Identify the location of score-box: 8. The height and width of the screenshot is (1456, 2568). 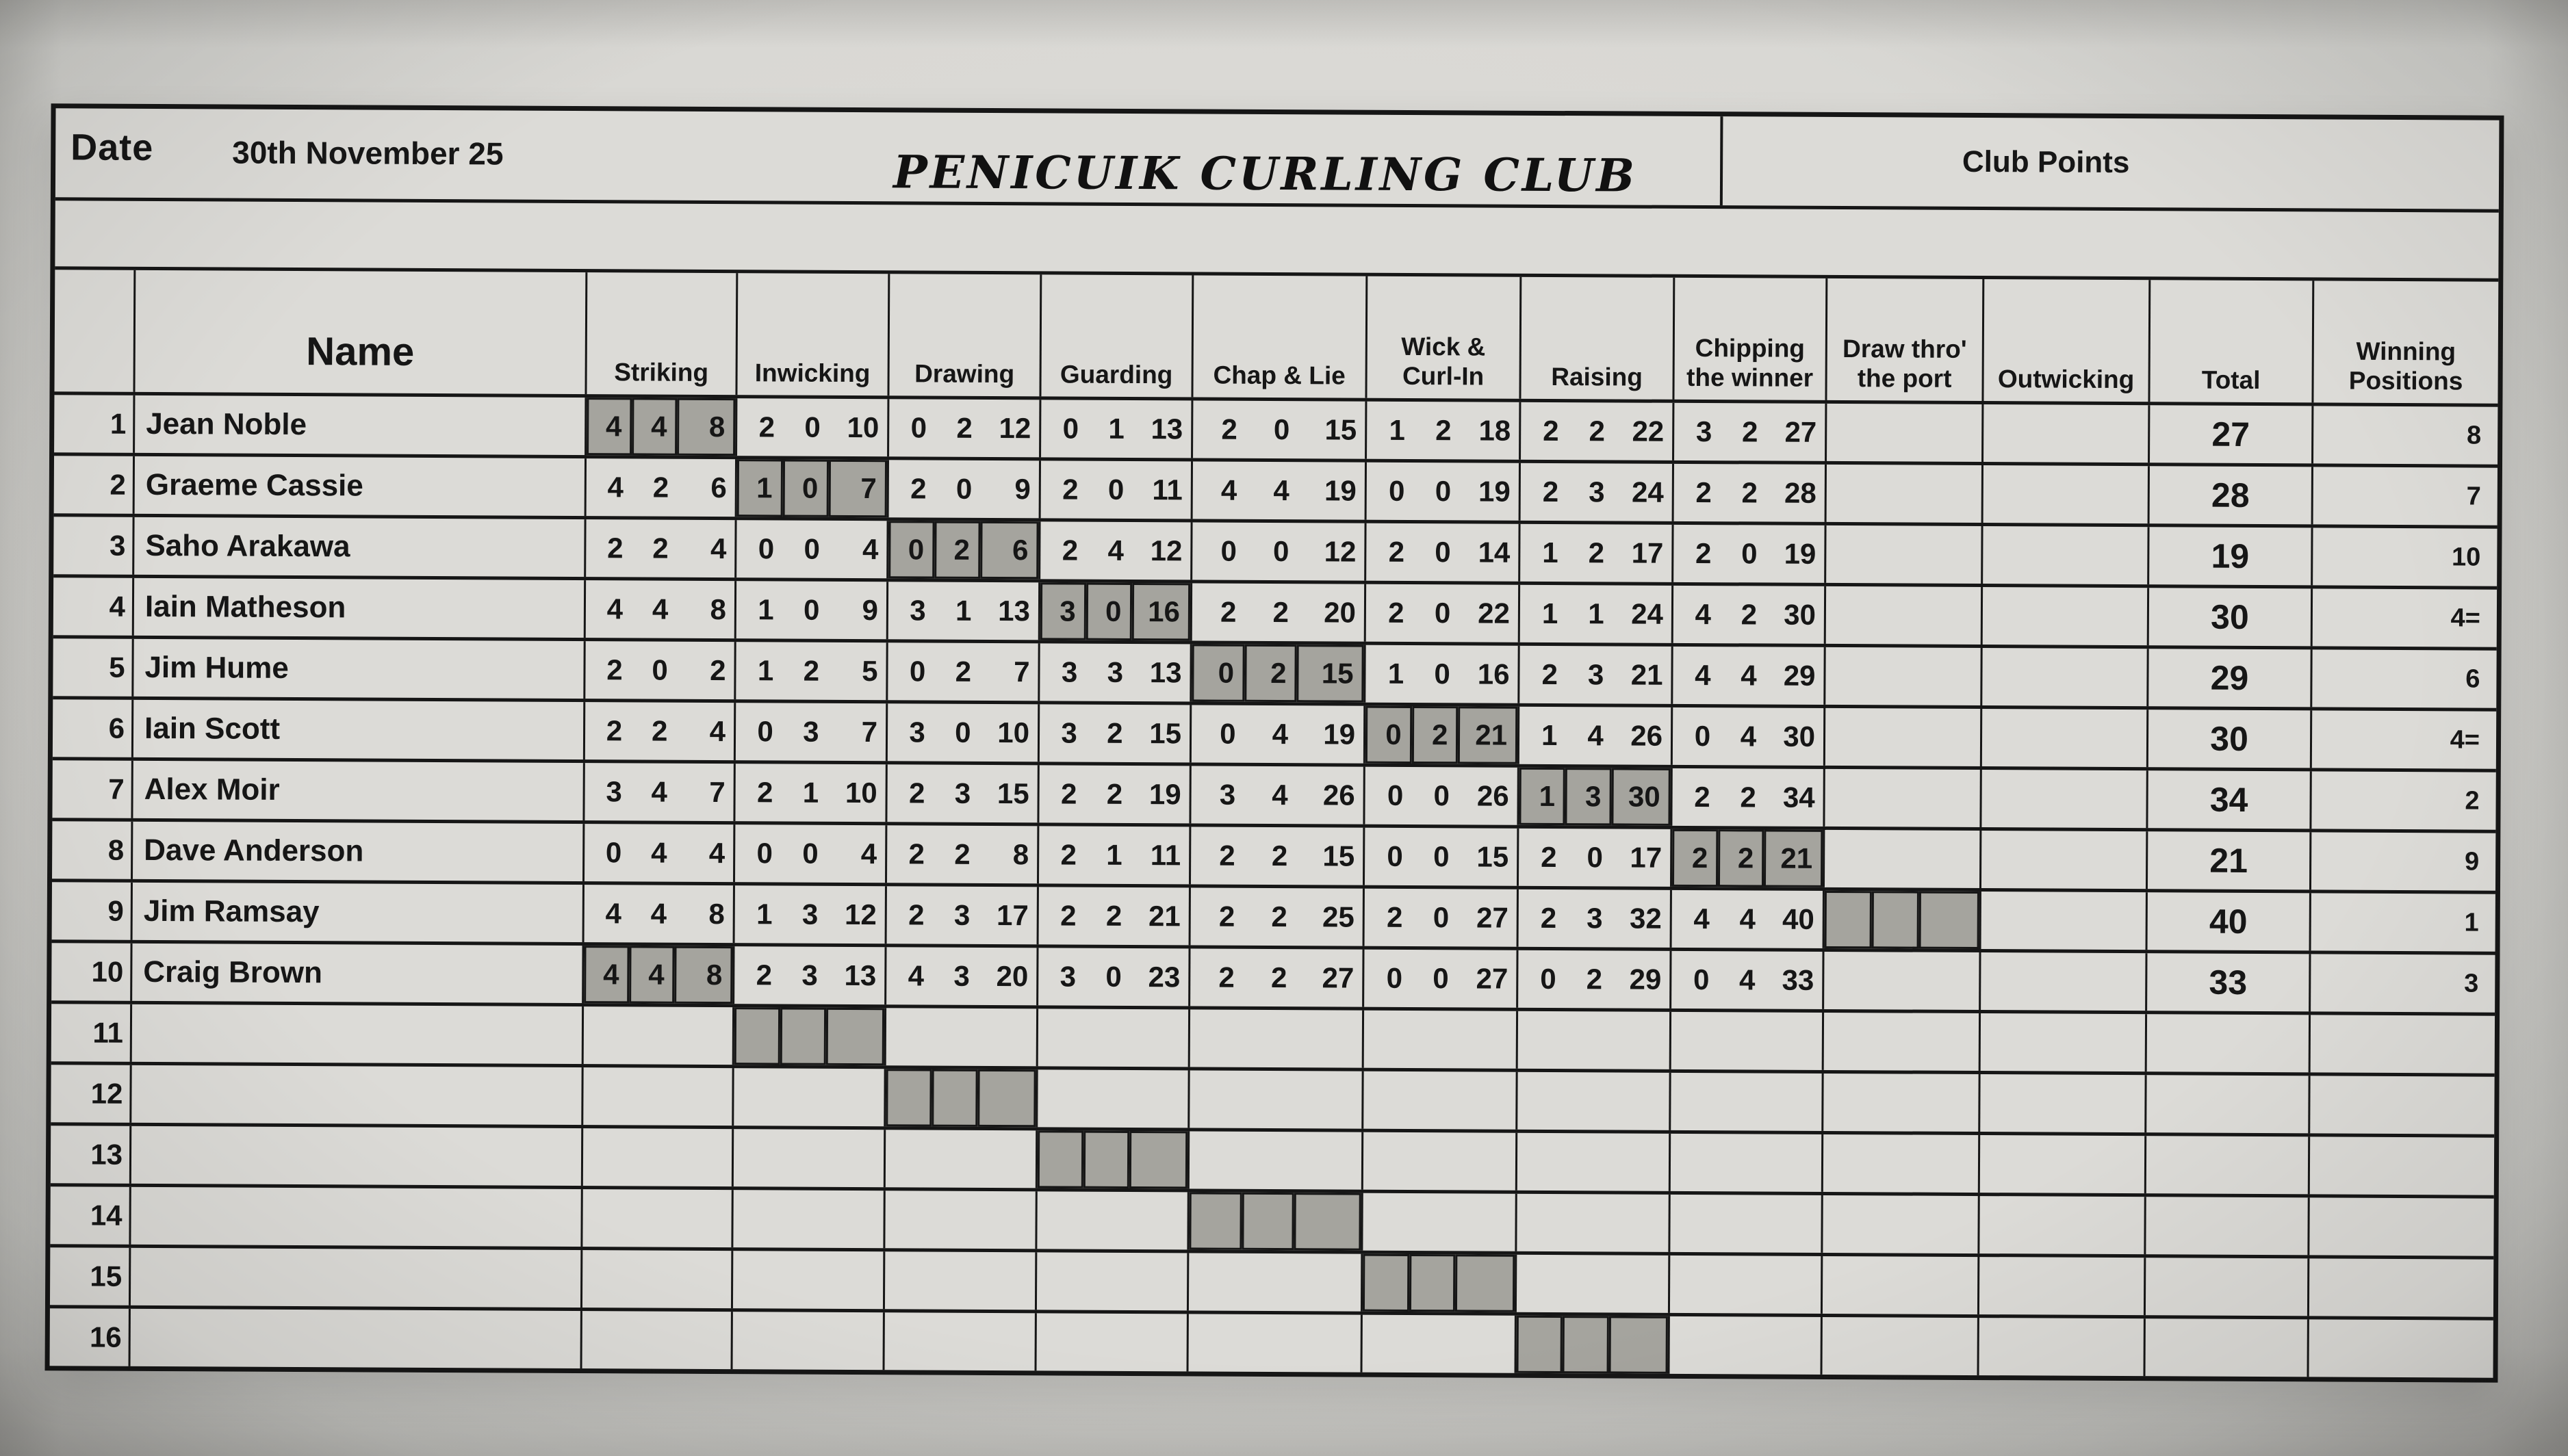
(705, 609).